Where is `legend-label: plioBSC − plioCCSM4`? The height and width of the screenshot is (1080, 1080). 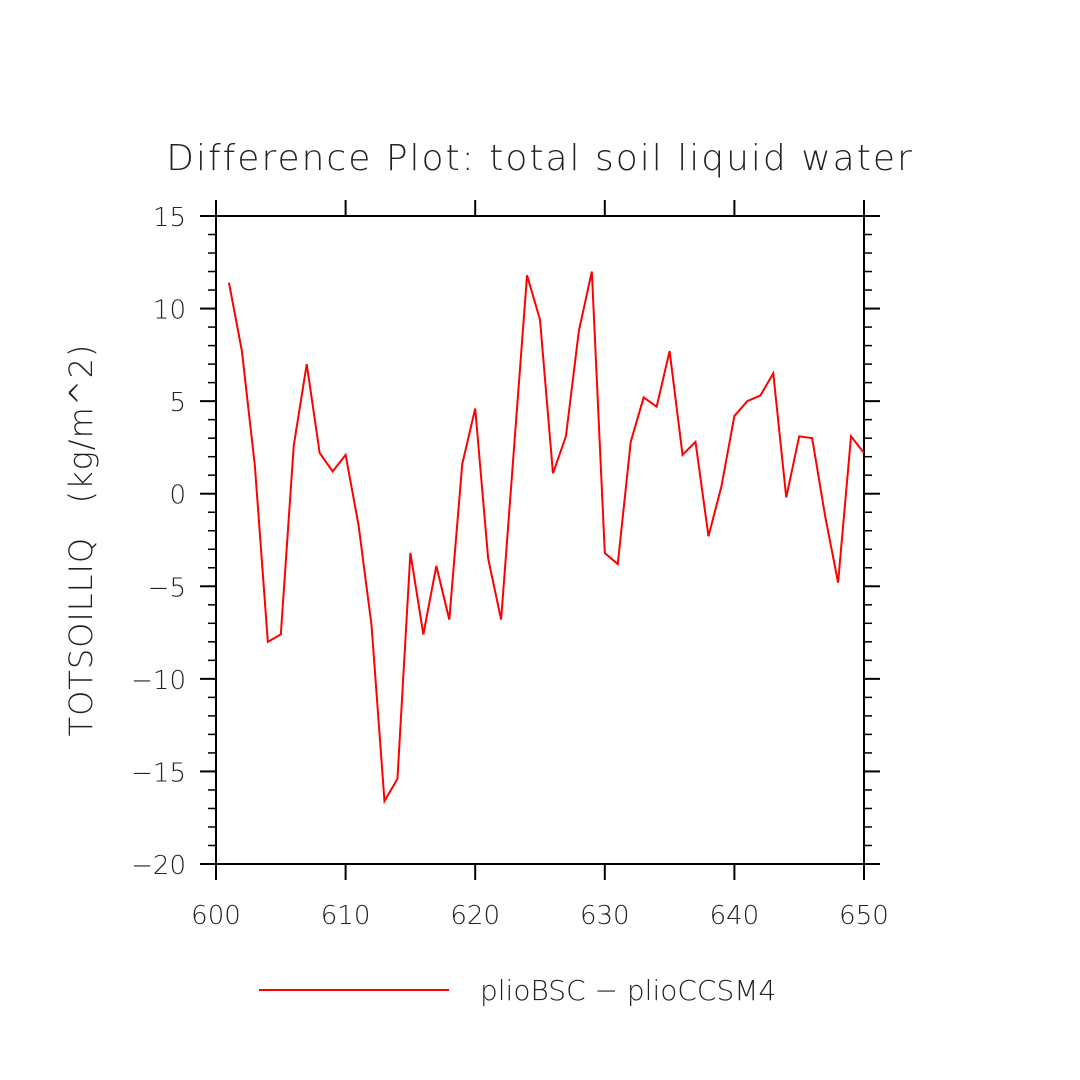 legend-label: plioBSC − plioCCSM4 is located at coordinates (628, 990).